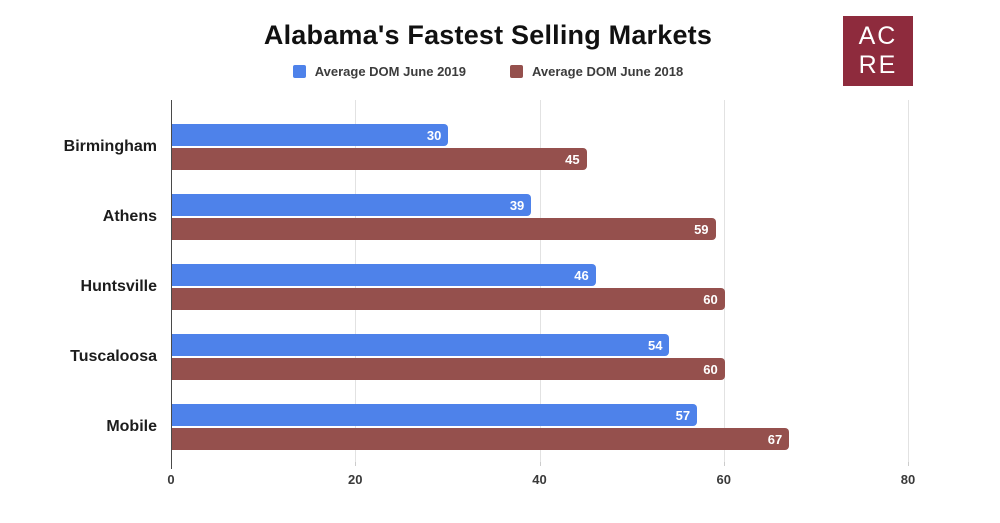 This screenshot has width=1000, height=523. Describe the element at coordinates (129, 216) in the screenshot. I see `category-label: Athens` at that location.